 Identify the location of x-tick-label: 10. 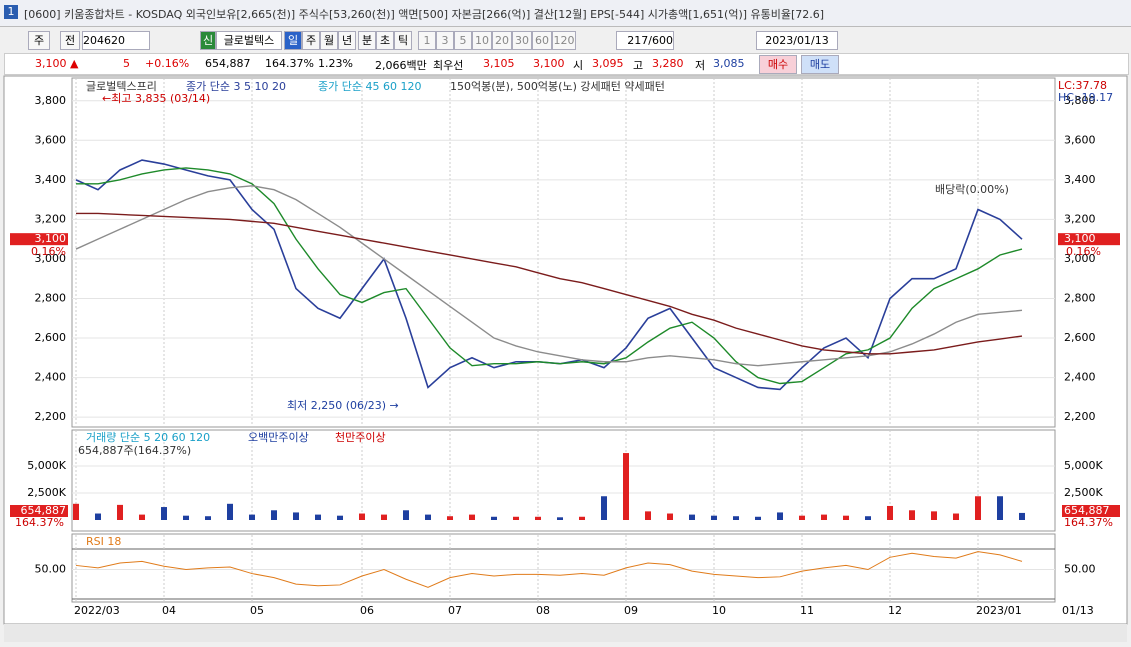
(719, 610).